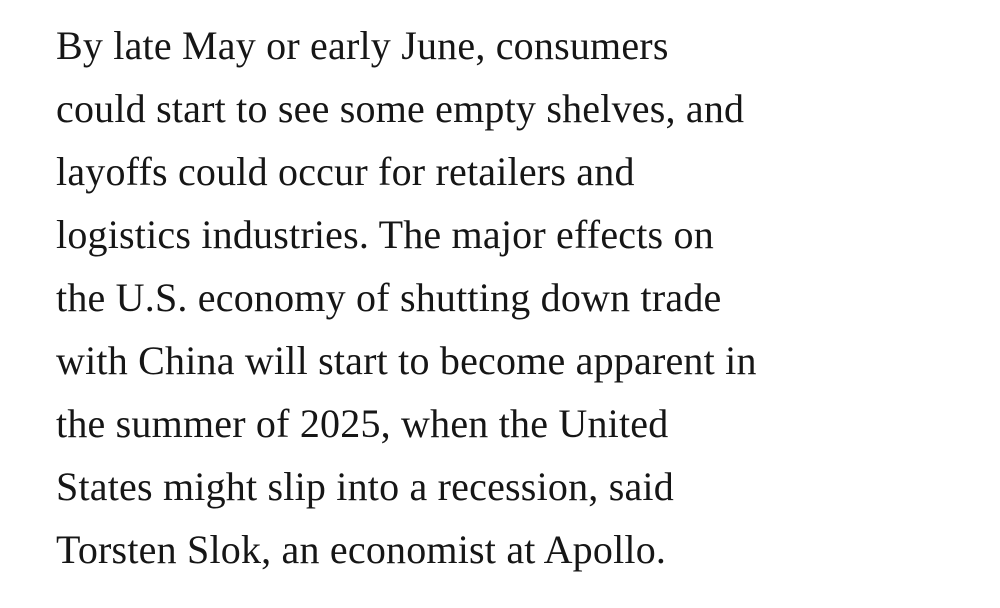 The image size is (1000, 608). I want to click on text-line: By late May or early June, consumers, so click(362, 45).